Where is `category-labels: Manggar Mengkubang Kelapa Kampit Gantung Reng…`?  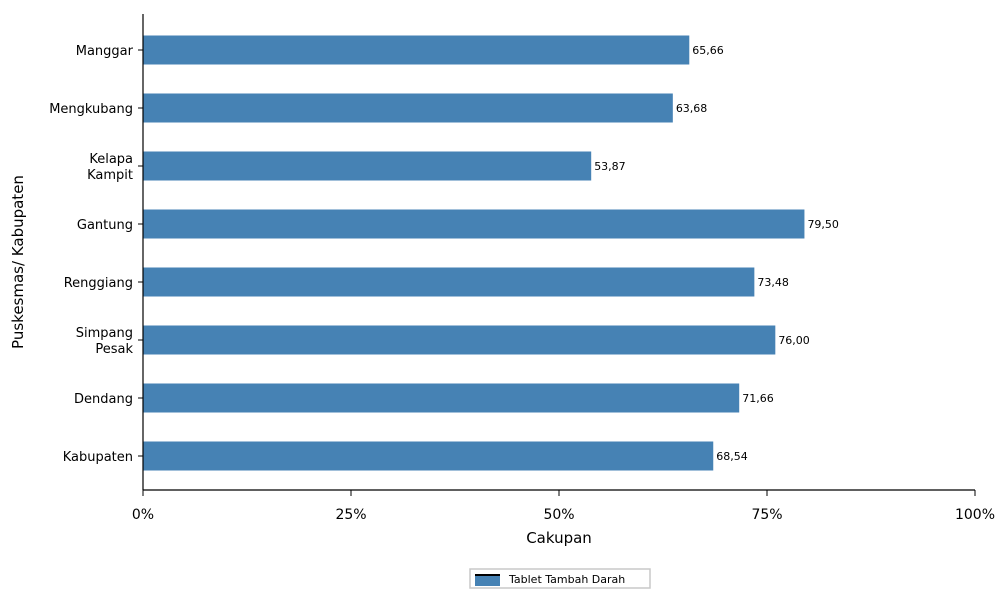
category-labels: Manggar Mengkubang Kelapa Kampit Gantung Reng… is located at coordinates (96, 254).